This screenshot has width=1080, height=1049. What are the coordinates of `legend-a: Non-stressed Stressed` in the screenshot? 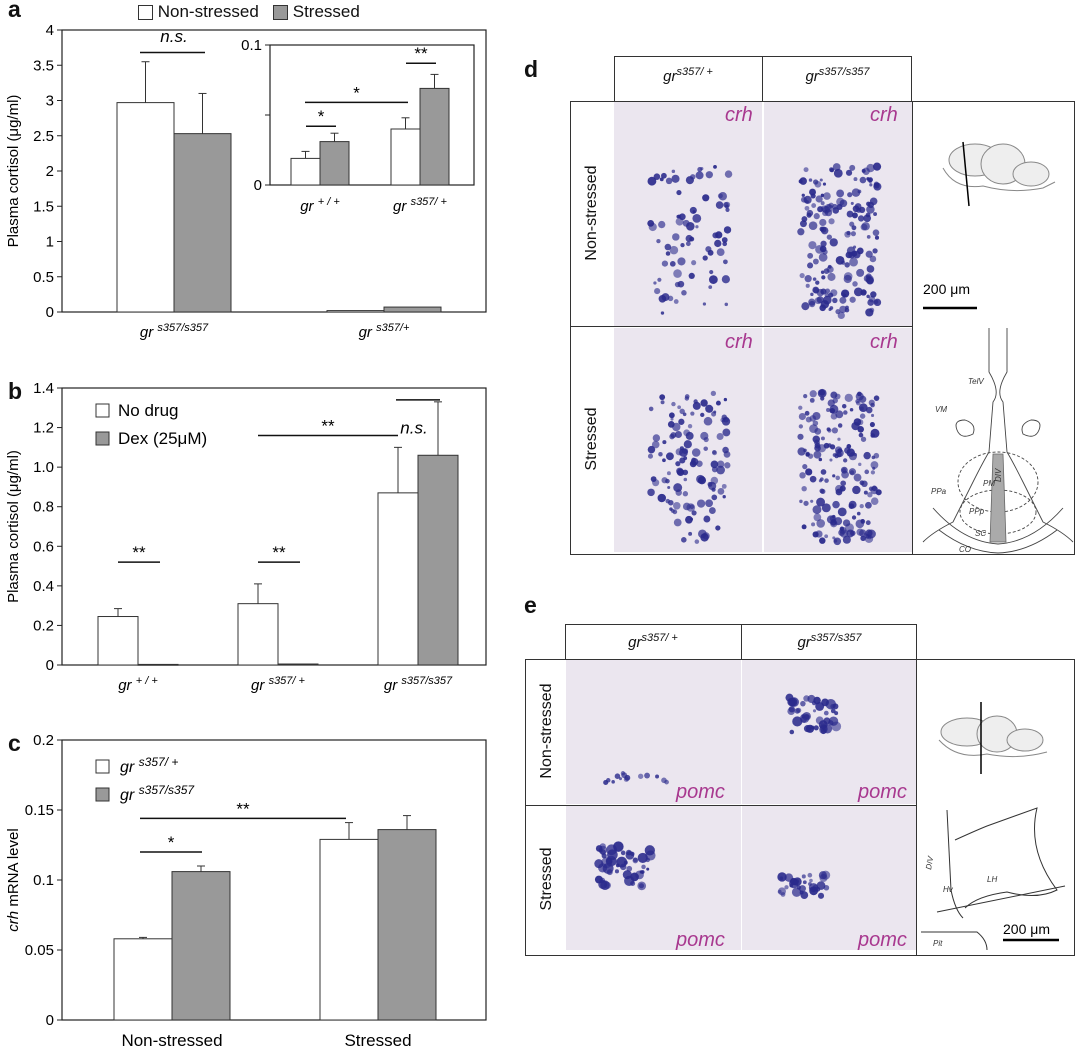 It's located at (249, 12).